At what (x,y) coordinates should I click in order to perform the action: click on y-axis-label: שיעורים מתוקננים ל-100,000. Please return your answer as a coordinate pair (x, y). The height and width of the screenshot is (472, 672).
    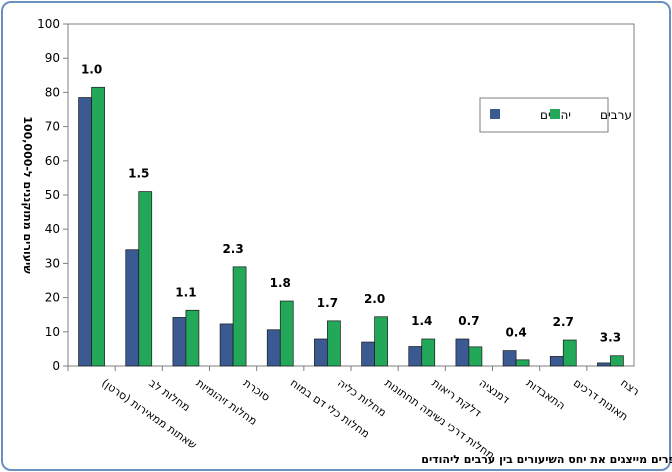
    Looking at the image, I should click on (27, 195).